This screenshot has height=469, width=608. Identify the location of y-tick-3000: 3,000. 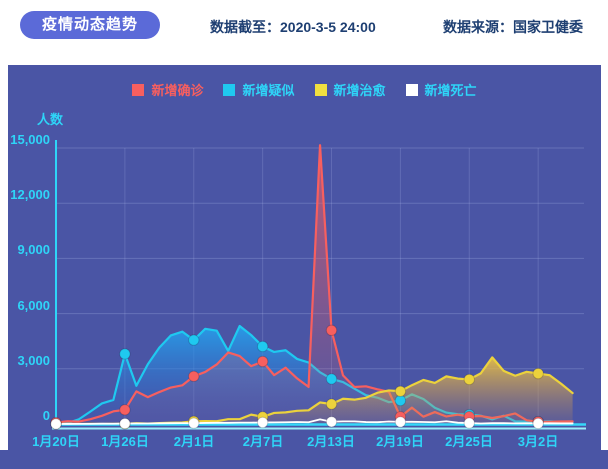
(33, 360).